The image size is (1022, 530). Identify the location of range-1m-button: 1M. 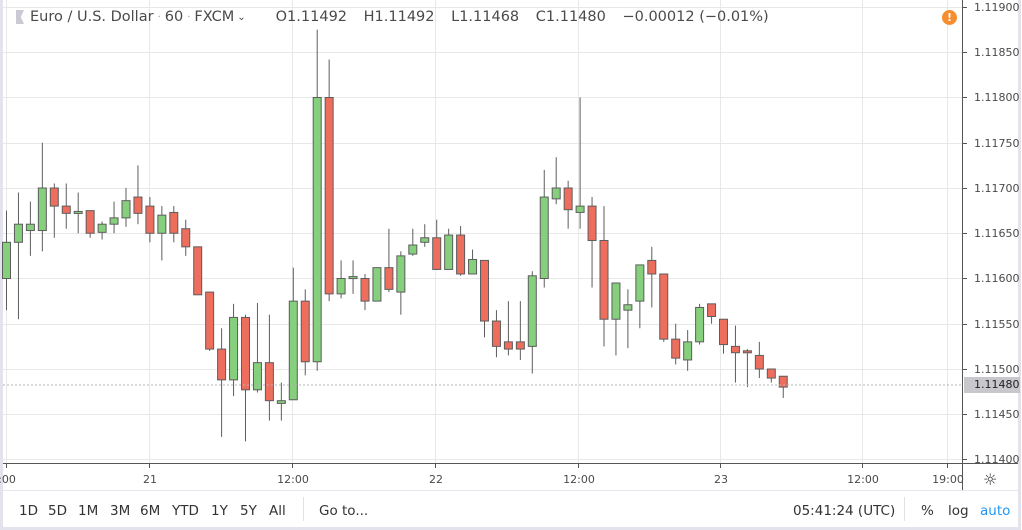
(88, 511).